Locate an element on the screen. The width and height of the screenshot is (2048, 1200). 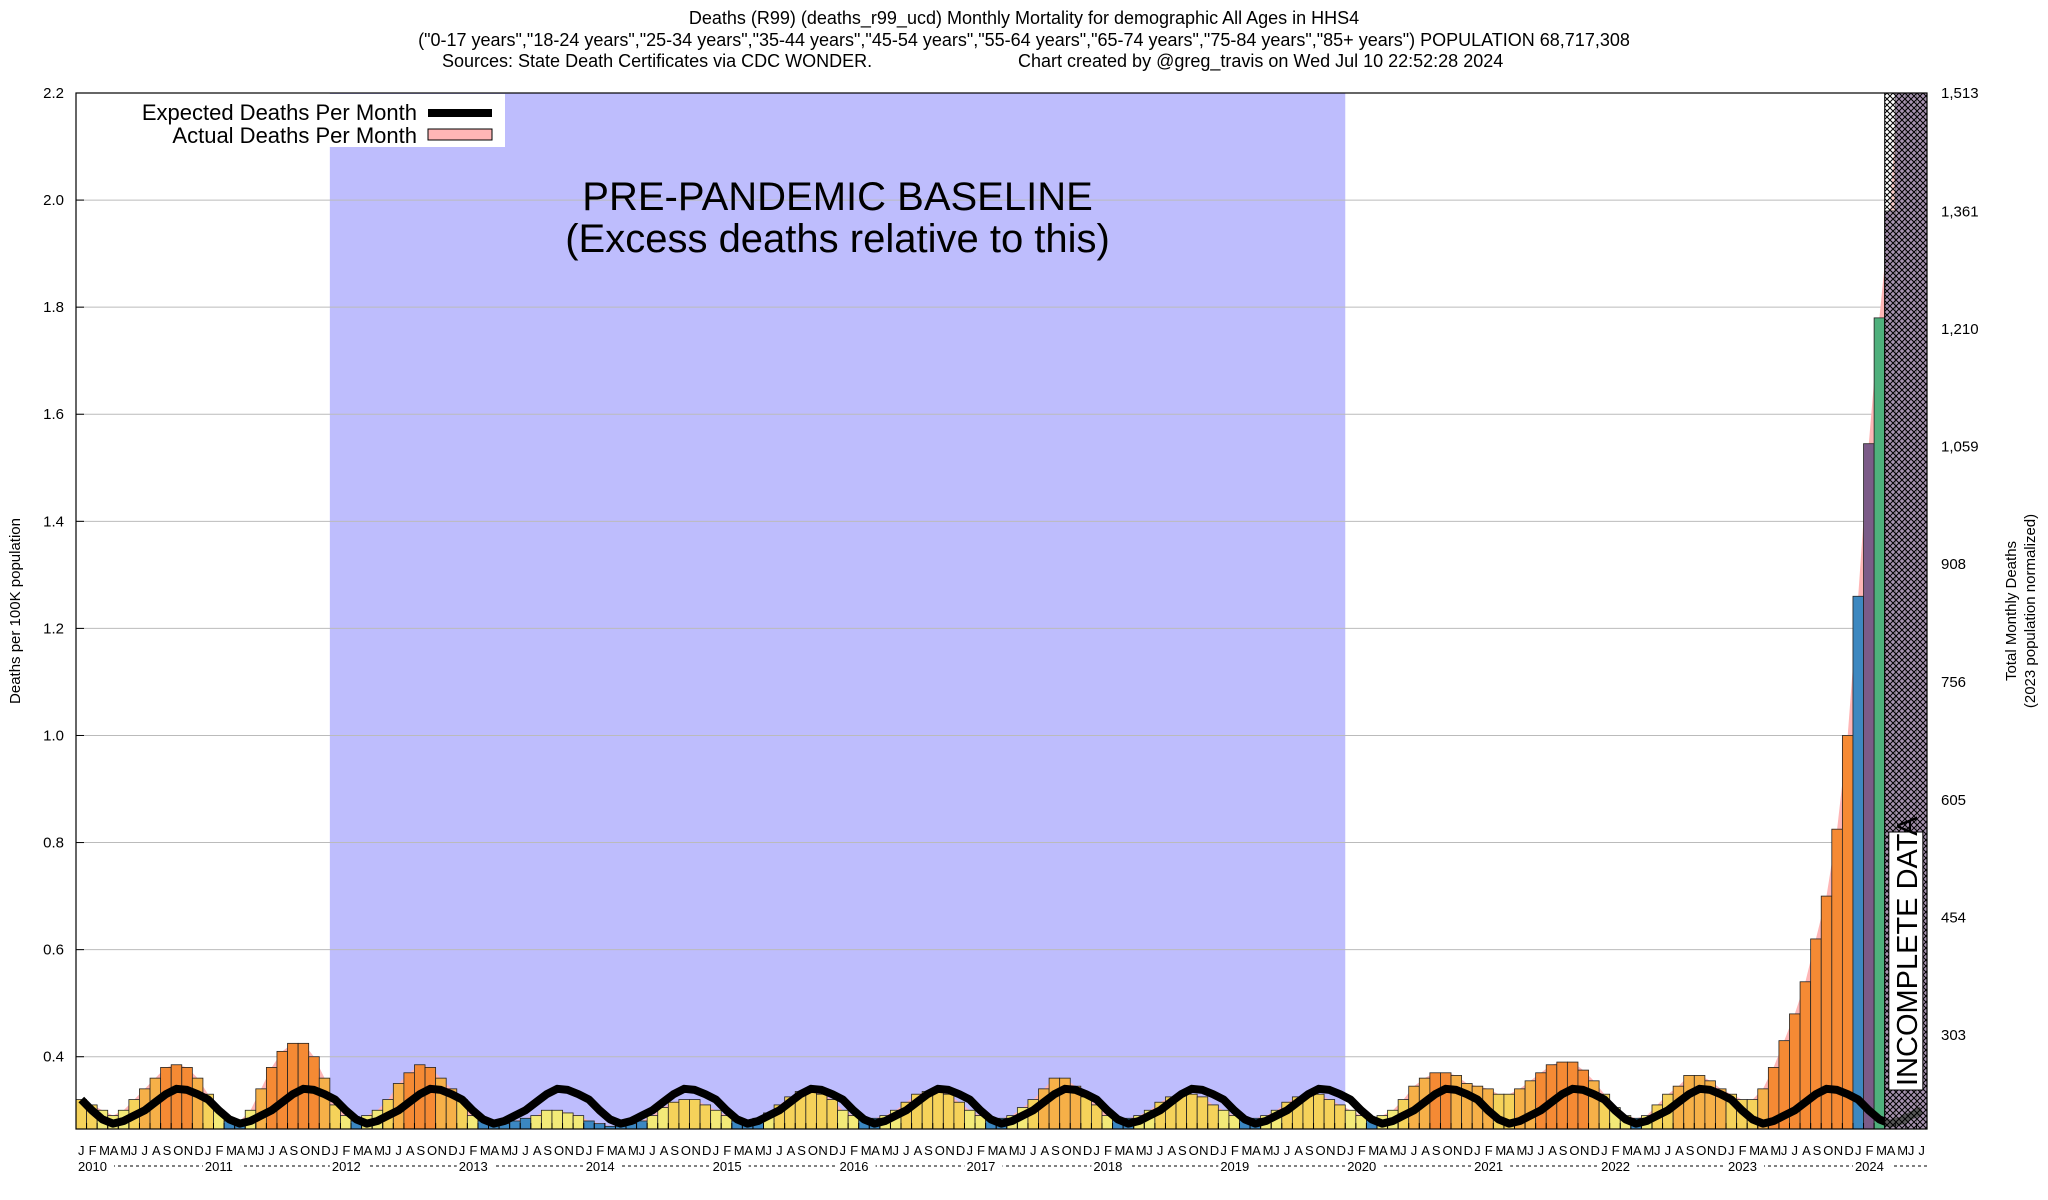
y2-axis-label: Total Monthly Deaths is located at coordinates (2011, 611).